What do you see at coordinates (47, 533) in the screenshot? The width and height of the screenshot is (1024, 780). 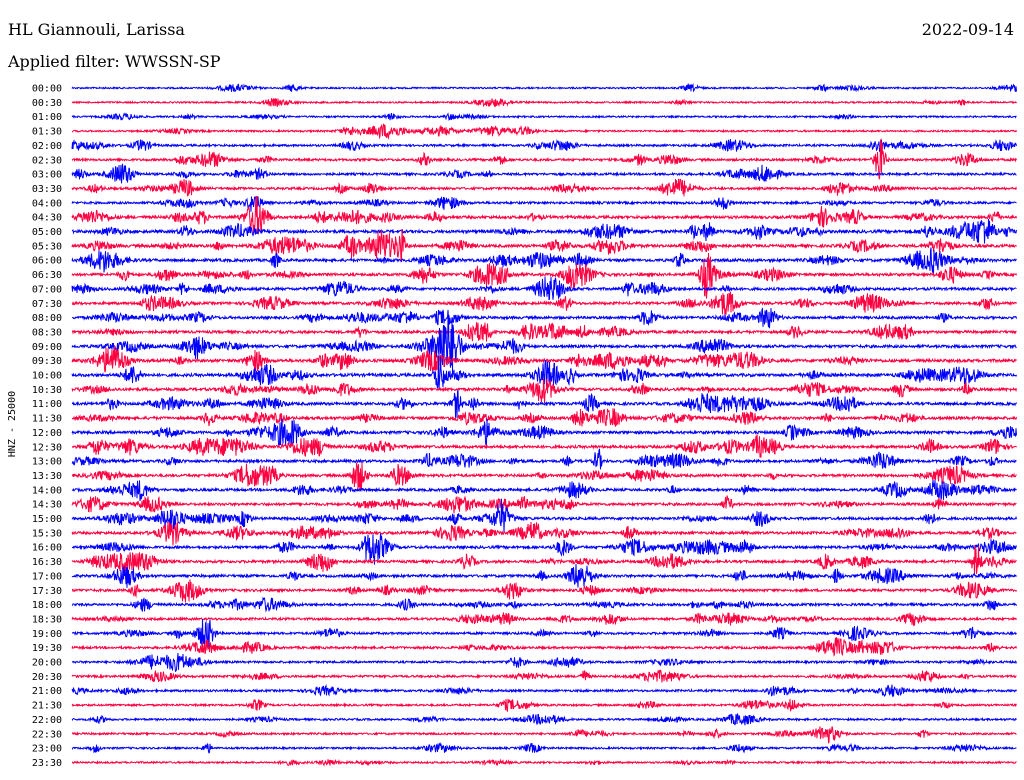 I see `row-tick-label: 15:30` at bounding box center [47, 533].